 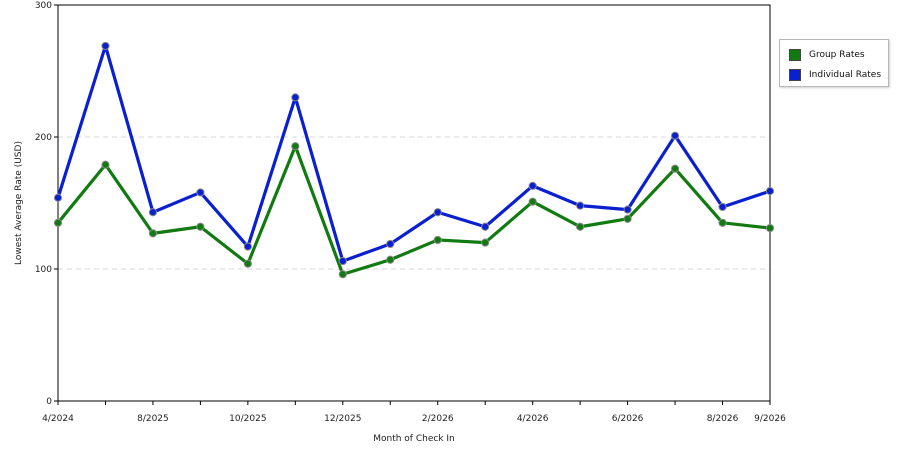 What do you see at coordinates (845, 75) in the screenshot?
I see `legend-label-individual-rates: Individual Rates` at bounding box center [845, 75].